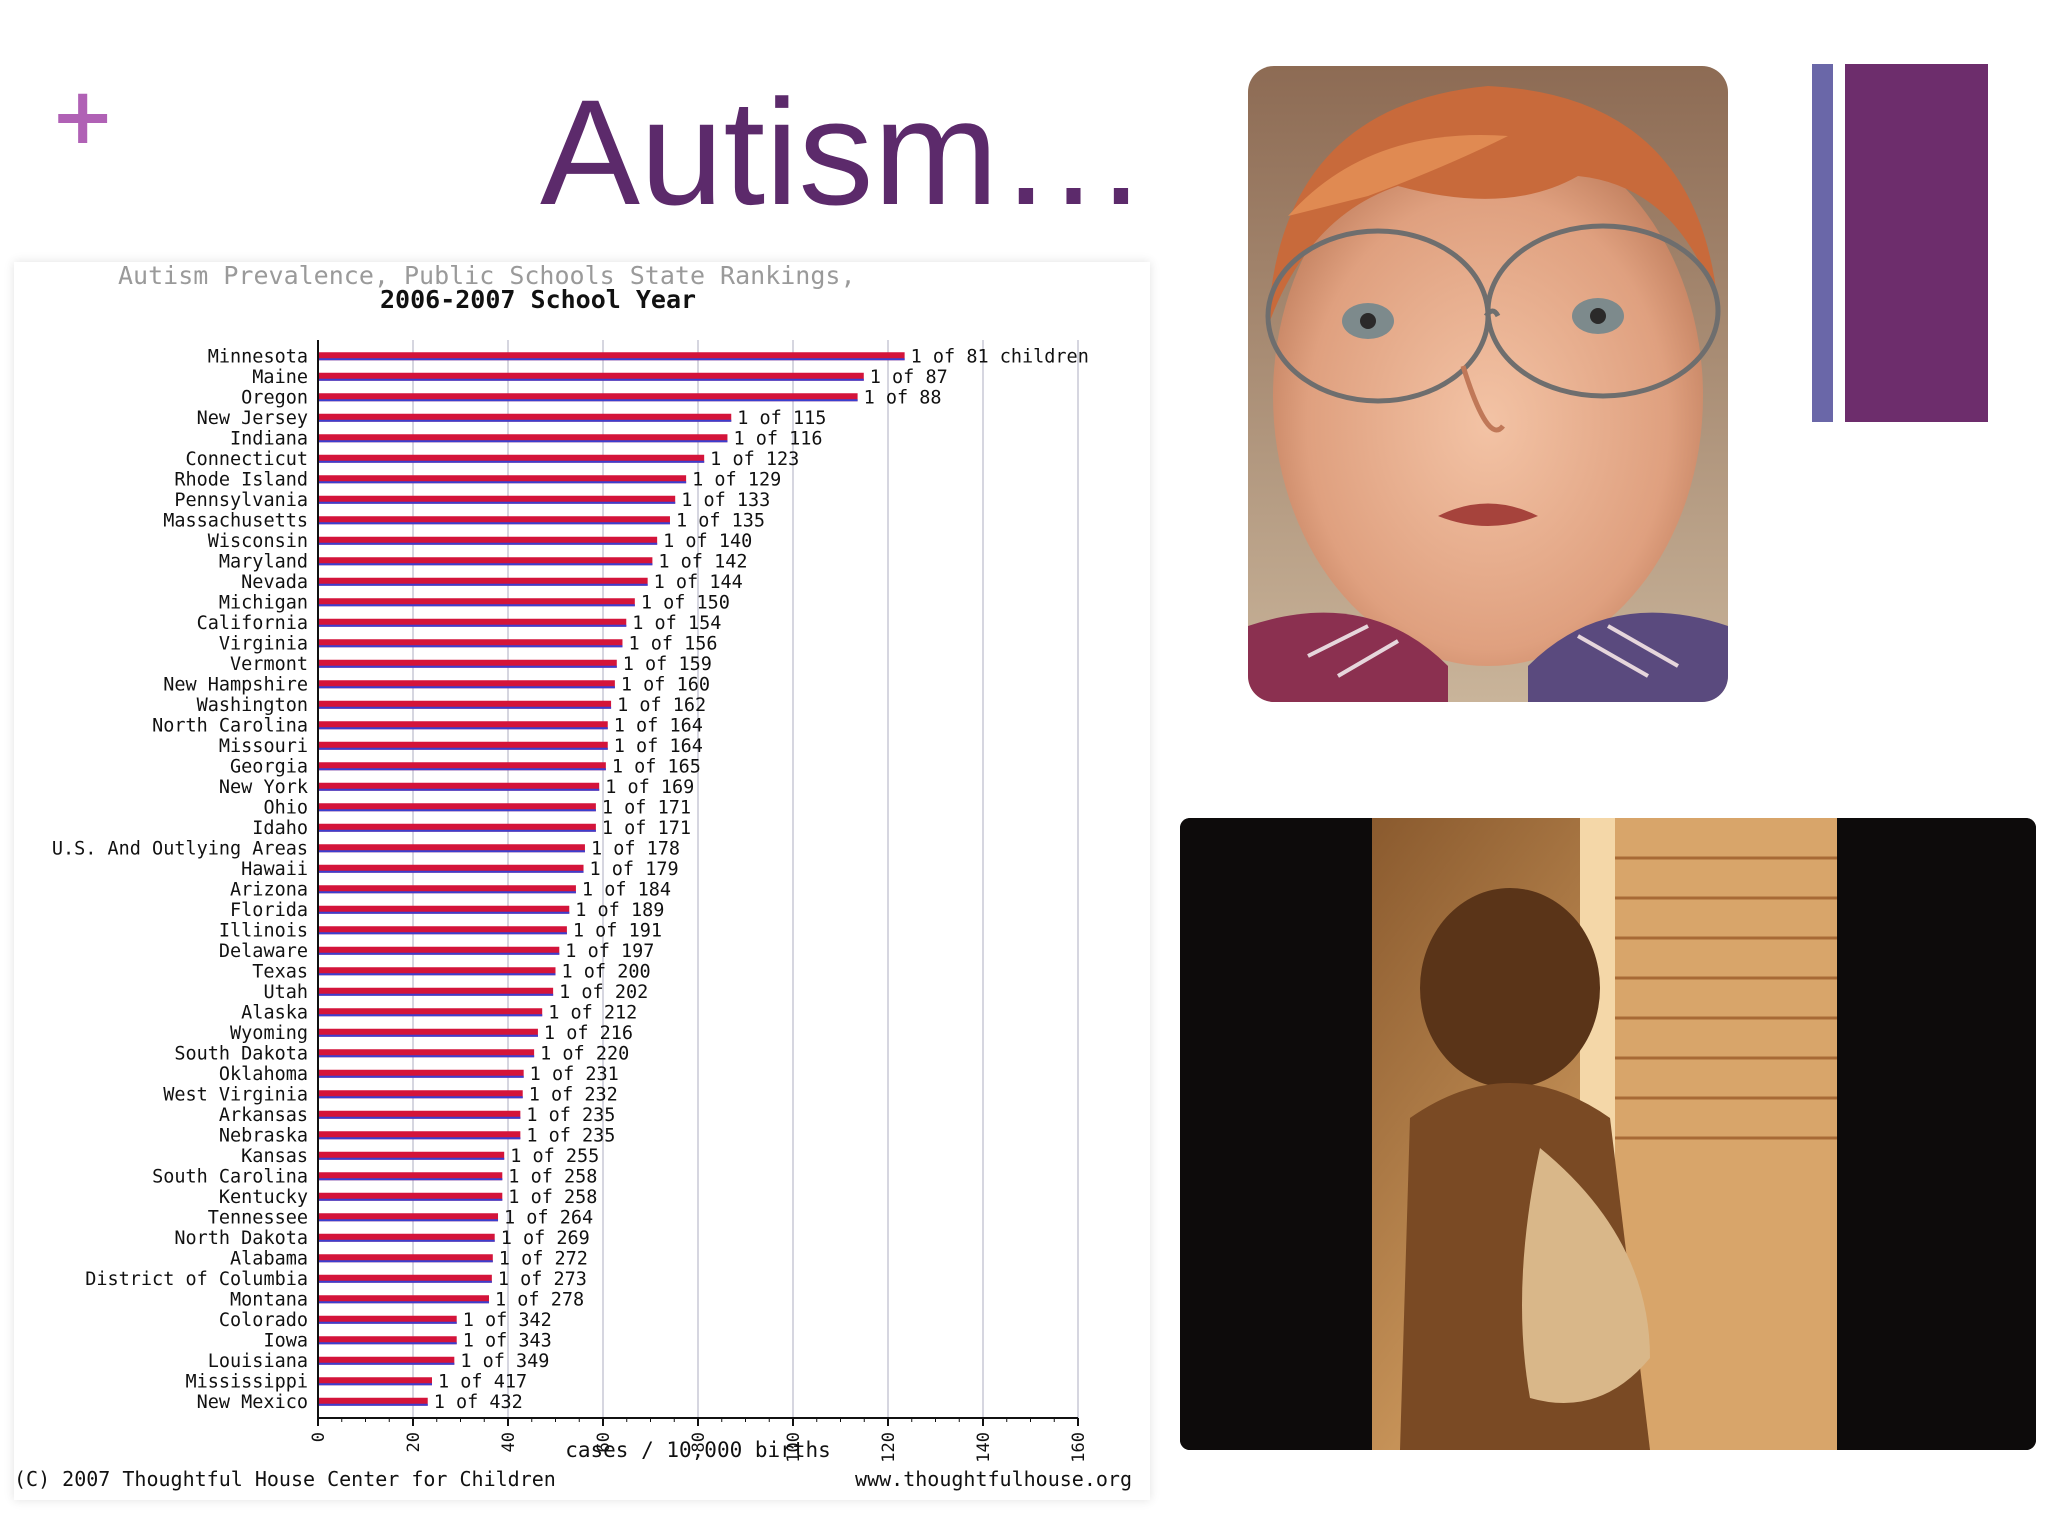 The image size is (2048, 1536). What do you see at coordinates (263, 1135) in the screenshot?
I see `category-label: Nebraska` at bounding box center [263, 1135].